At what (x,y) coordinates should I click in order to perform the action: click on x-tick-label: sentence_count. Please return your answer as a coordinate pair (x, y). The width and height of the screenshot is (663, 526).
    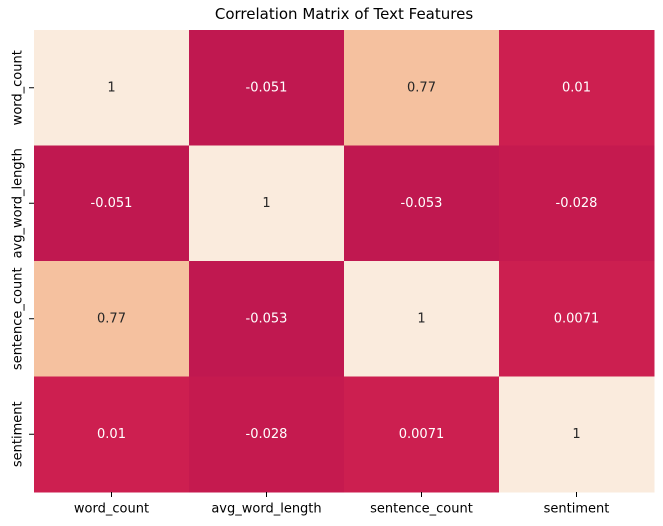
    Looking at the image, I should click on (421, 509).